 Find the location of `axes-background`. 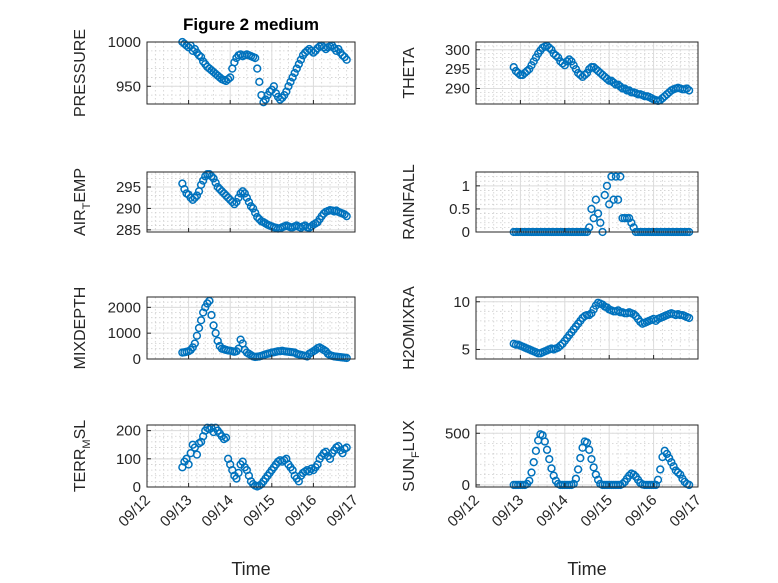

axes-background is located at coordinates (251, 202).